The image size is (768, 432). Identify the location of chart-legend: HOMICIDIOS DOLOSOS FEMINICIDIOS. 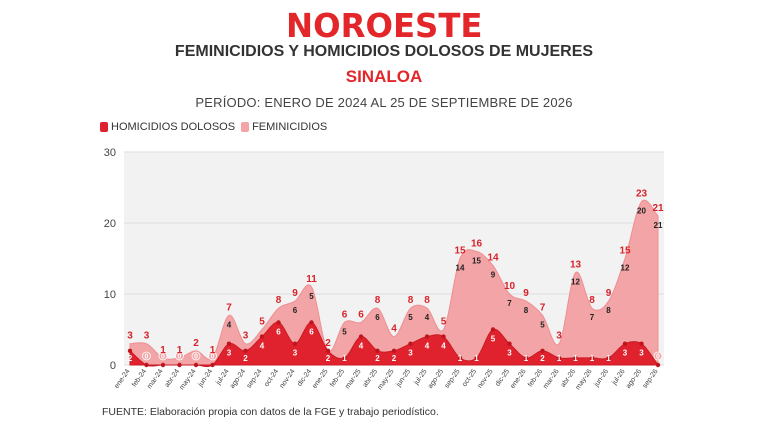
(216, 127).